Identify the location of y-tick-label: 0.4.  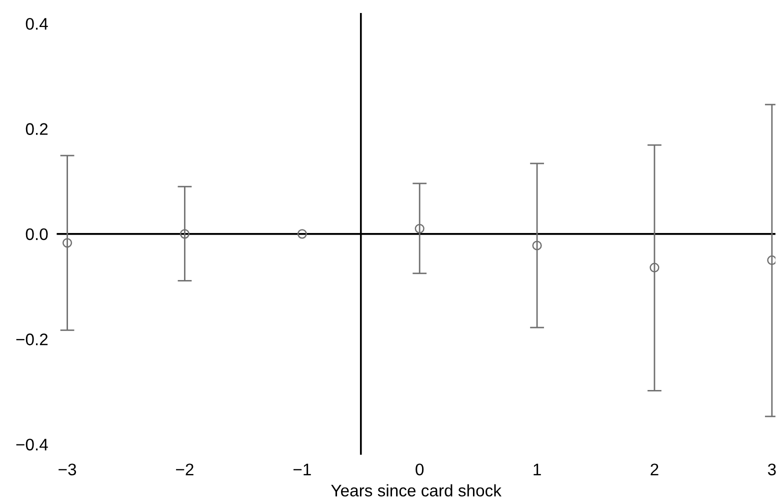
(37, 24).